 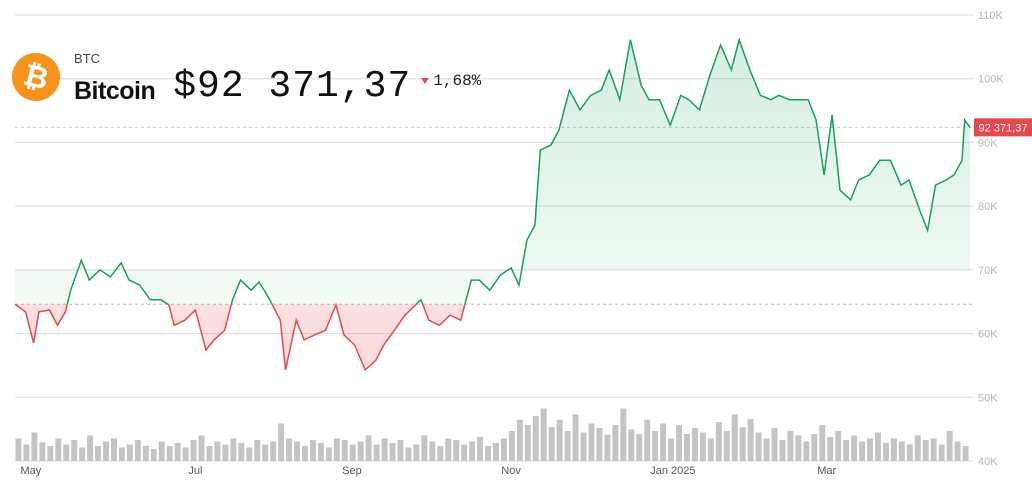 I want to click on y-axis: 110K 100K 90K 80K 70K 60K 50K 40K, so click(x=991, y=239).